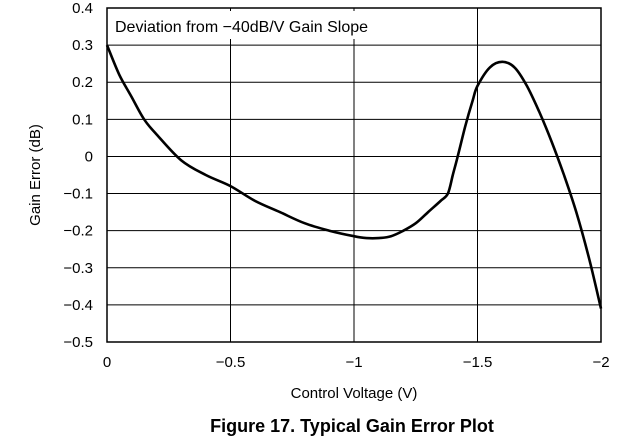 Image resolution: width=640 pixels, height=444 pixels. Describe the element at coordinates (82, 8) in the screenshot. I see `y-tick-label: 0.4` at that location.